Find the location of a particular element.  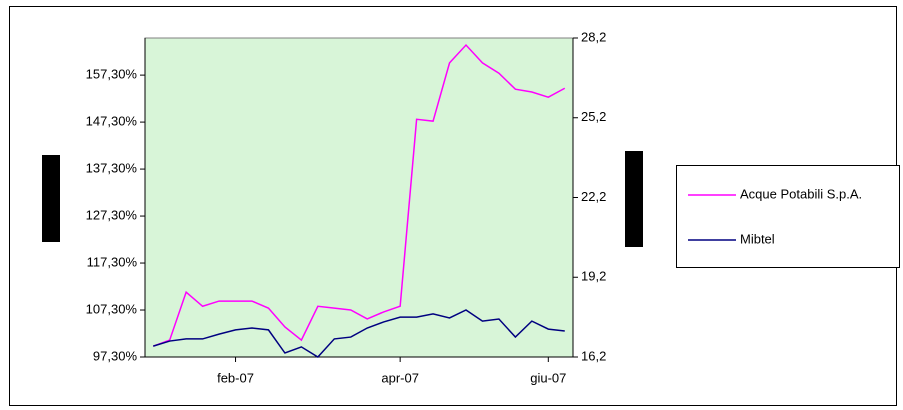

x-tick-label: feb-07 is located at coordinates (235, 377).